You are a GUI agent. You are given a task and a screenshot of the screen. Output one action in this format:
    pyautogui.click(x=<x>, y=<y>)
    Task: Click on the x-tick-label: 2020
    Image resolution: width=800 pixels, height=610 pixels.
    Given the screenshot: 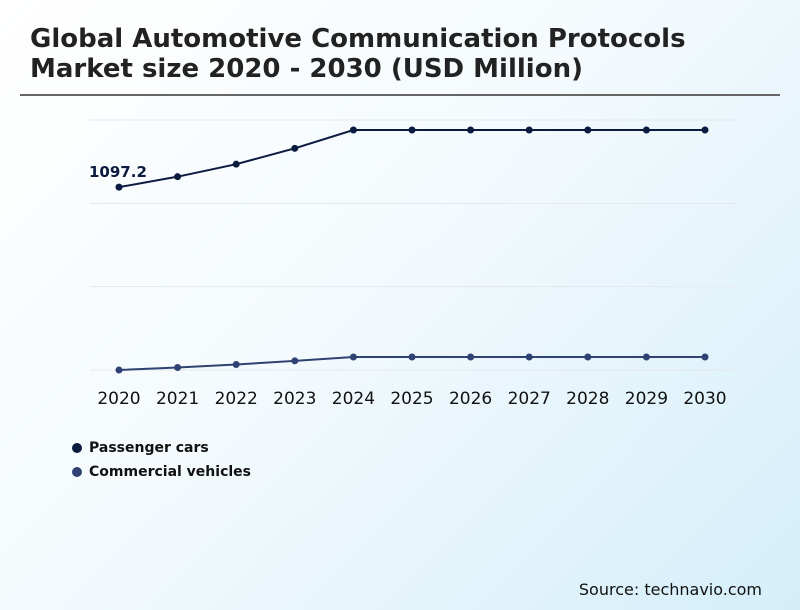 What is the action you would take?
    pyautogui.click(x=118, y=399)
    